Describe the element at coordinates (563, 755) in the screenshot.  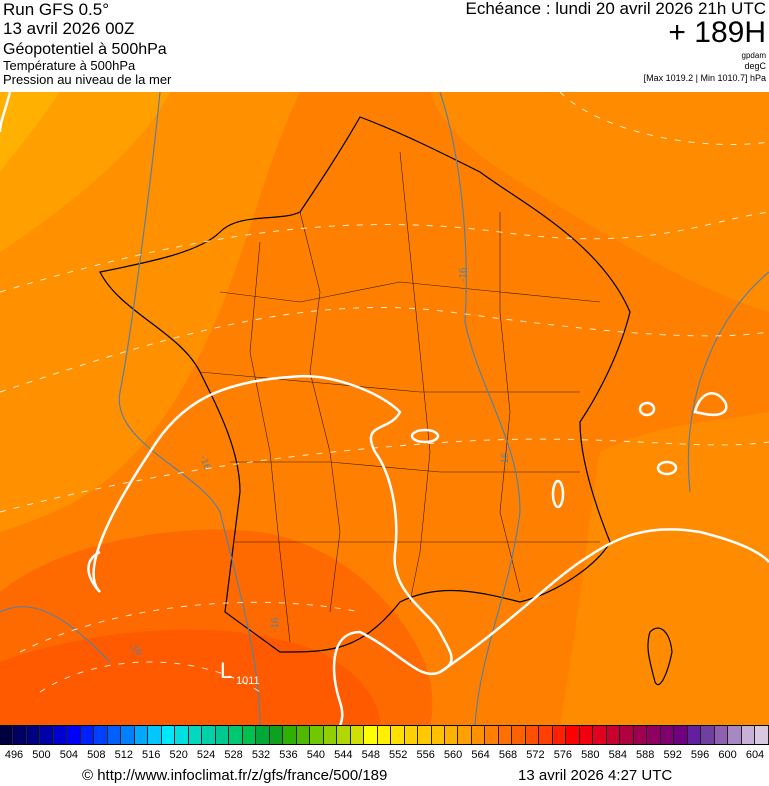
I see `color-scale-tick: 576` at that location.